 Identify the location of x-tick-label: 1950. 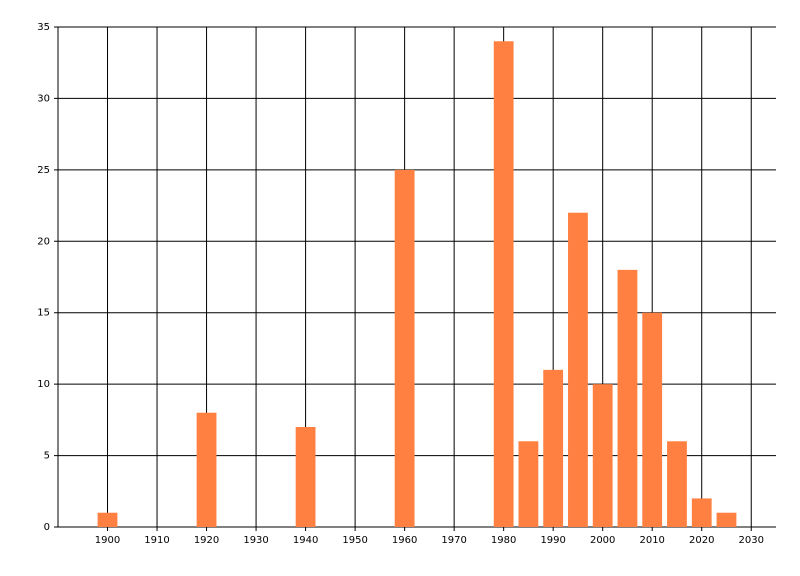
(354, 540).